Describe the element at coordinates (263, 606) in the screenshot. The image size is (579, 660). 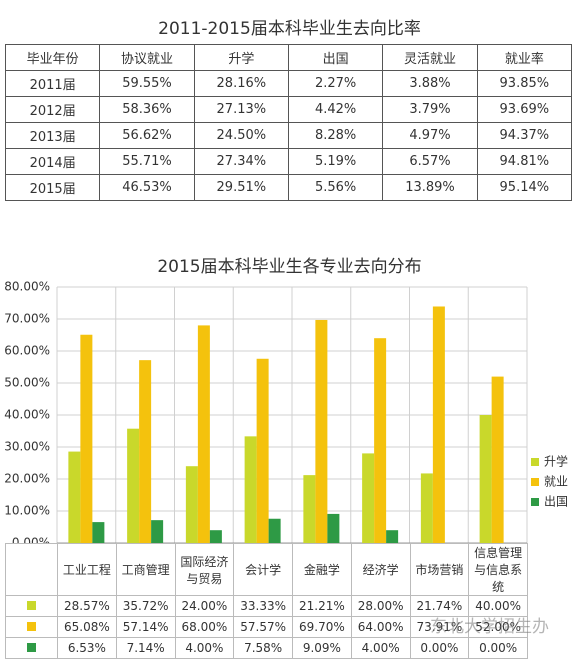
I see `value-label: 33.33%` at that location.